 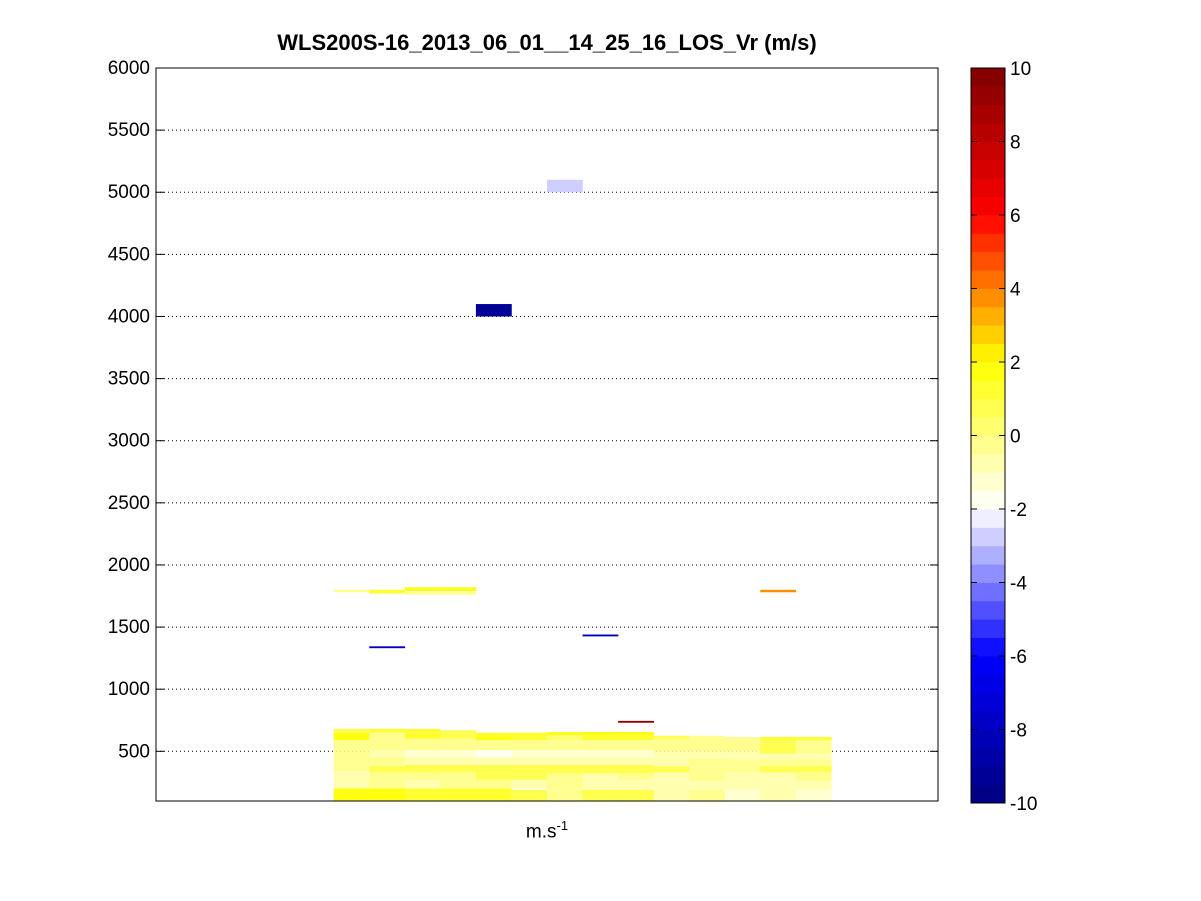 I want to click on colorbar-tick-label: -4, so click(x=1018, y=584).